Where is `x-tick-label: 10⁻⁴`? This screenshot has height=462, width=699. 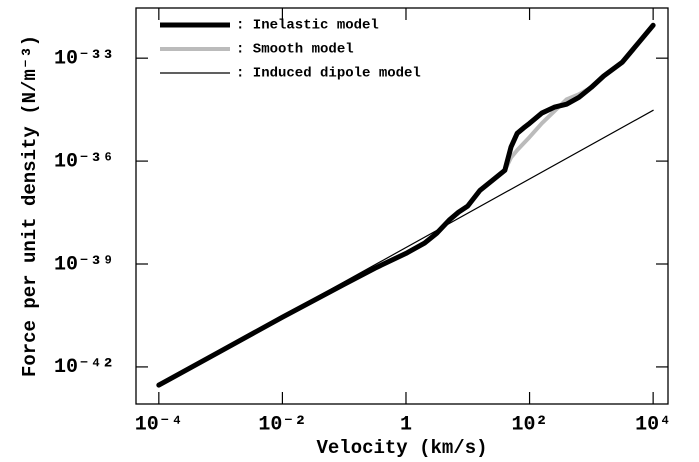 x-tick-label: 10⁻⁴ is located at coordinates (159, 424).